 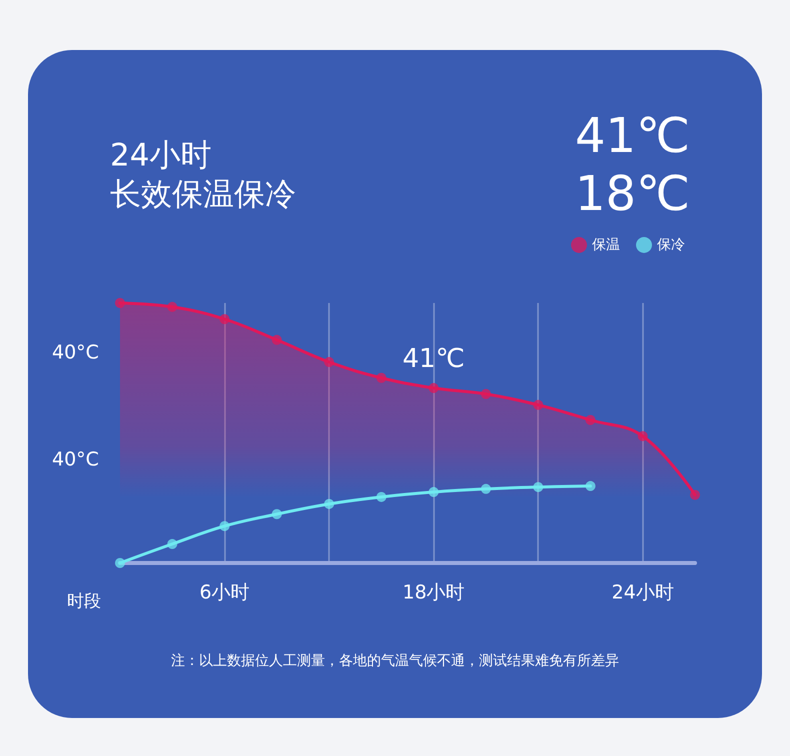 What do you see at coordinates (671, 245) in the screenshot?
I see `legend-label: 保冷` at bounding box center [671, 245].